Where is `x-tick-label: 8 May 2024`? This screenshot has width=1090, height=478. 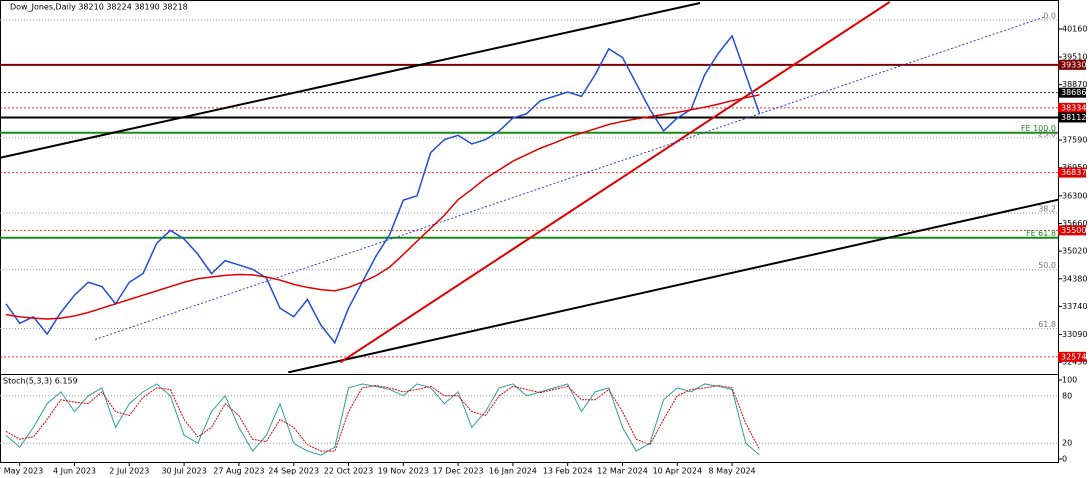 x-tick-label: 8 May 2024 is located at coordinates (732, 471).